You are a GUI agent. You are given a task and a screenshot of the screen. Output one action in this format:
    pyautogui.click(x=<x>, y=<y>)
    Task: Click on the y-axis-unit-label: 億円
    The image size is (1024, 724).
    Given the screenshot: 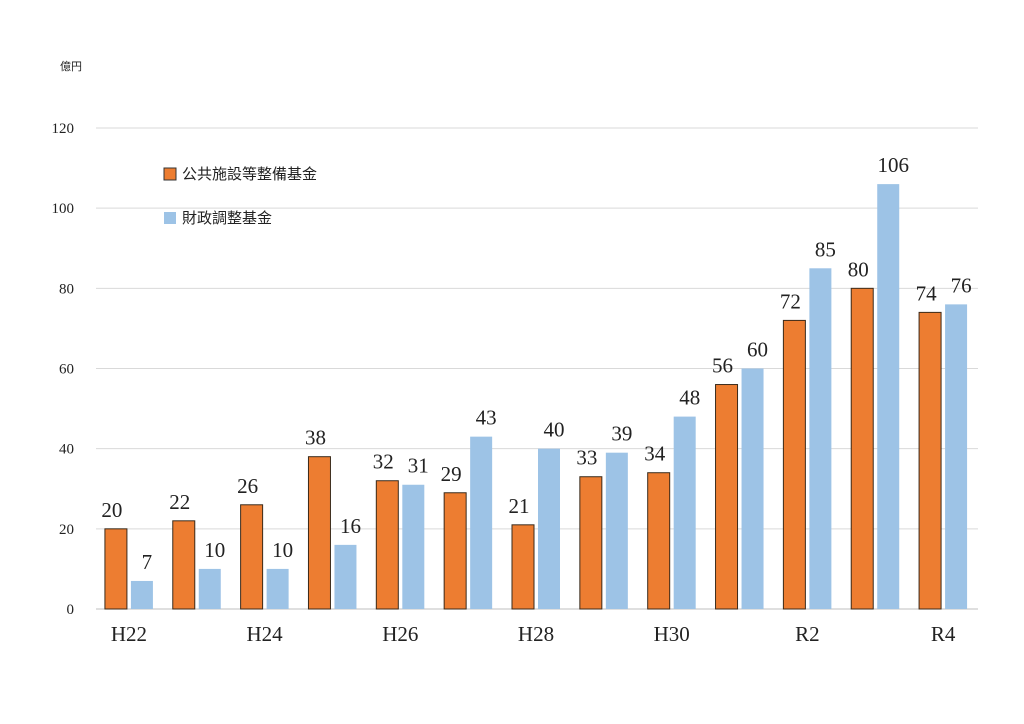 What is the action you would take?
    pyautogui.click(x=71, y=66)
    